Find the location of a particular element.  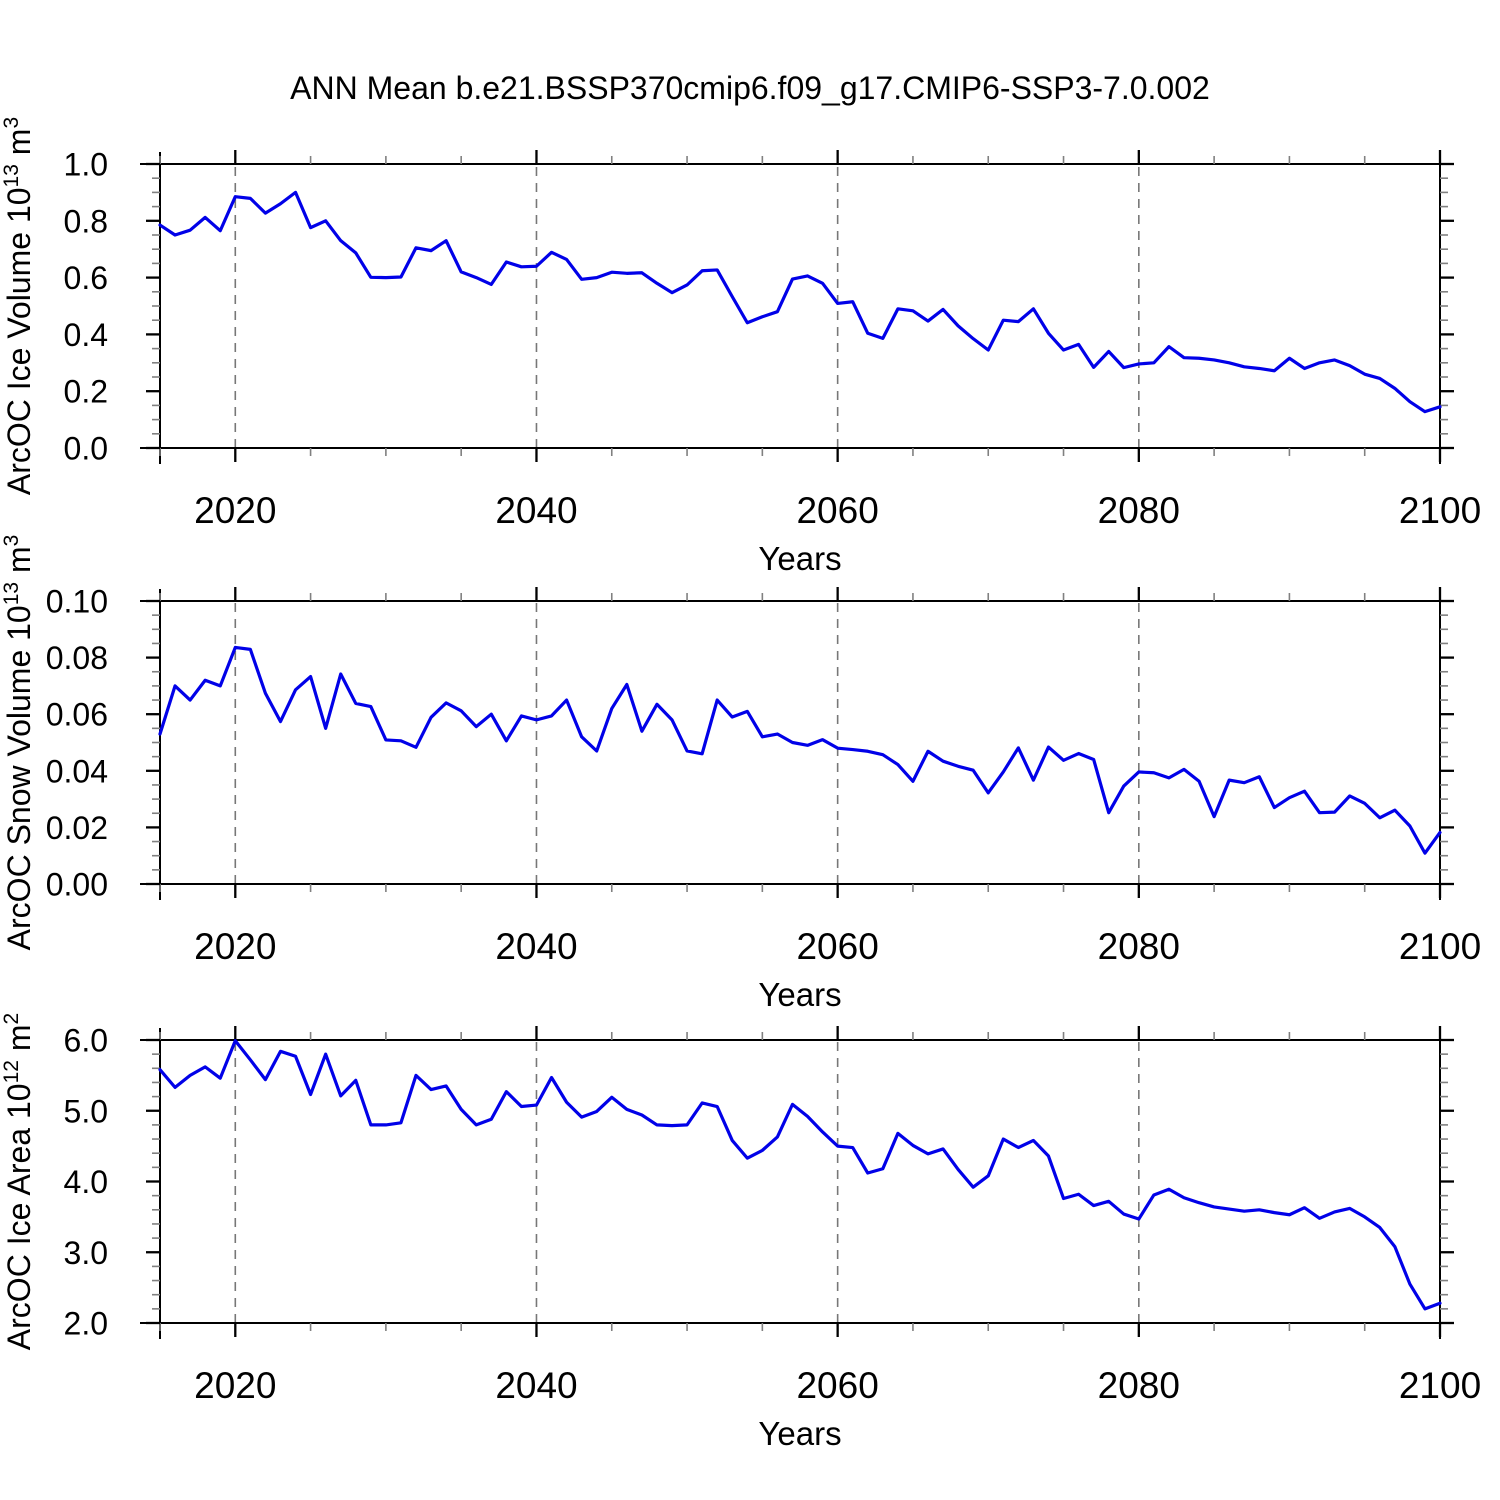

y-tick-label: 2.0 is located at coordinates (86, 1324).